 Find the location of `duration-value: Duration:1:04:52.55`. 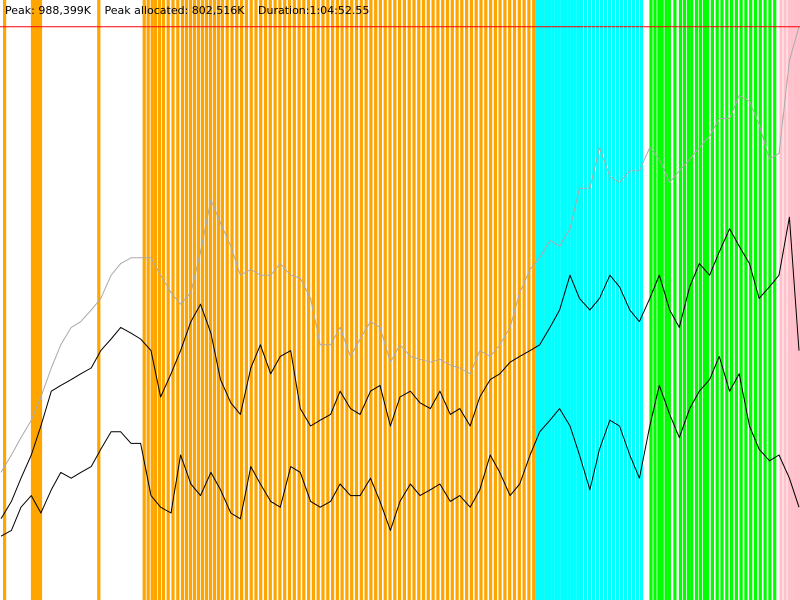

duration-value: Duration:1:04:52.55 is located at coordinates (314, 10).